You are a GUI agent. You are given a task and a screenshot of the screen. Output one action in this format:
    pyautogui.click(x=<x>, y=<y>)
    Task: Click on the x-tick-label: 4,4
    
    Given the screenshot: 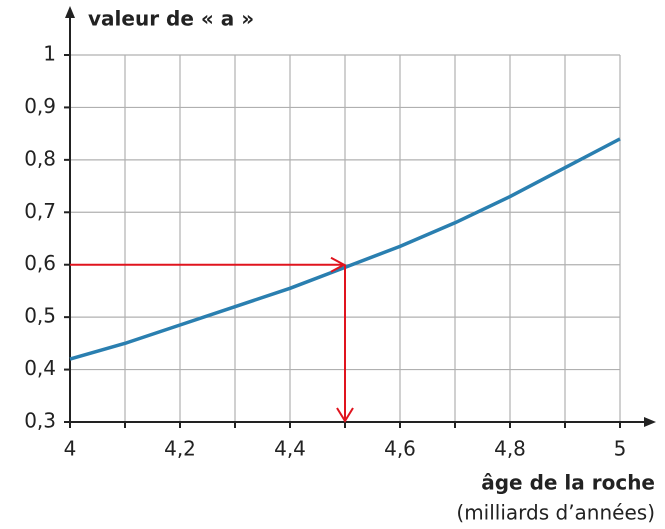 What is the action you would take?
    pyautogui.click(x=290, y=449)
    